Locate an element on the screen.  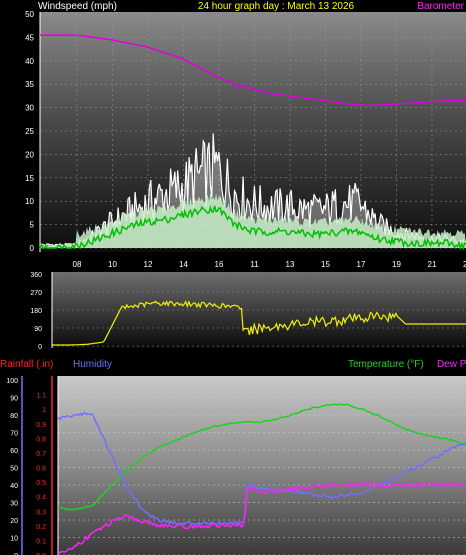
wind-x-tick-label: 10 is located at coordinates (112, 264).